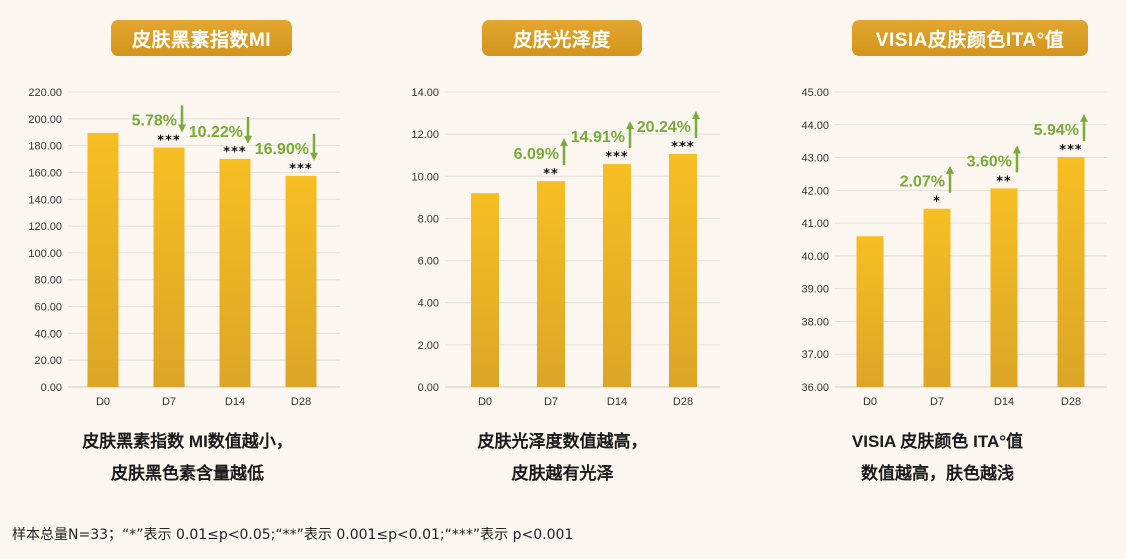 This screenshot has width=1126, height=559. What do you see at coordinates (562, 458) in the screenshot?
I see `chart-caption: 皮肤光泽度数值越高， 皮肤越有光泽` at bounding box center [562, 458].